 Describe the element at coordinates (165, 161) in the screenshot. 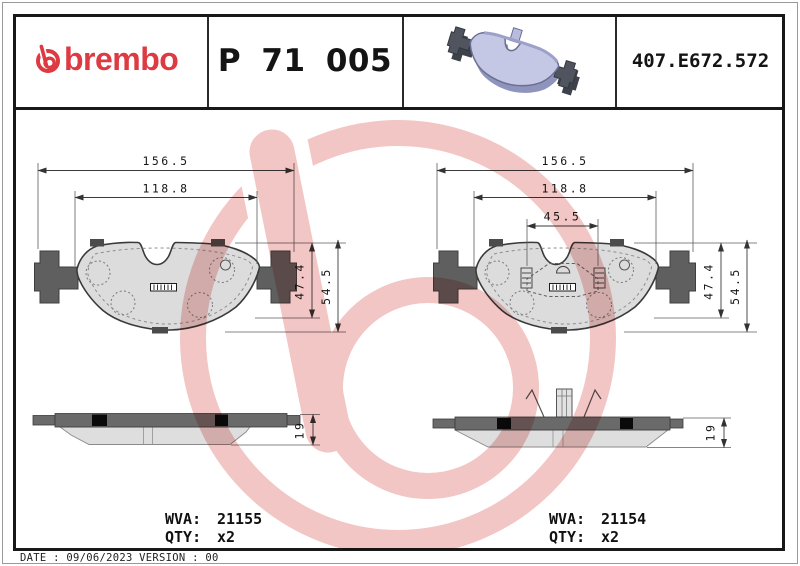

I see `dim-left-total-width: 156.5` at that location.